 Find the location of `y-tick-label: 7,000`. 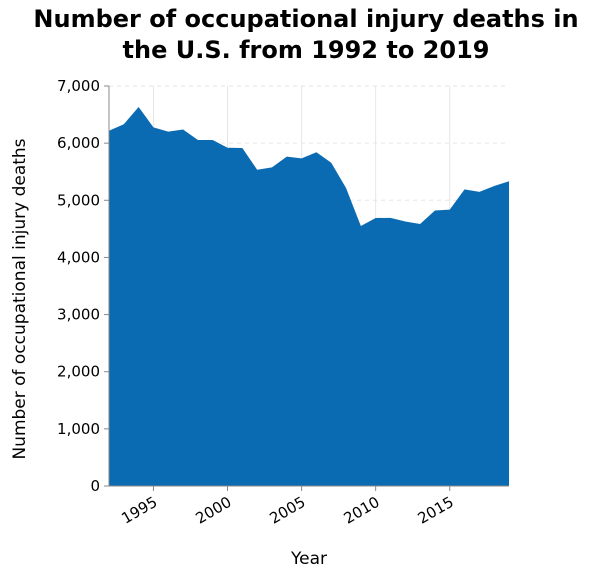

y-tick-label: 7,000 is located at coordinates (78, 86).